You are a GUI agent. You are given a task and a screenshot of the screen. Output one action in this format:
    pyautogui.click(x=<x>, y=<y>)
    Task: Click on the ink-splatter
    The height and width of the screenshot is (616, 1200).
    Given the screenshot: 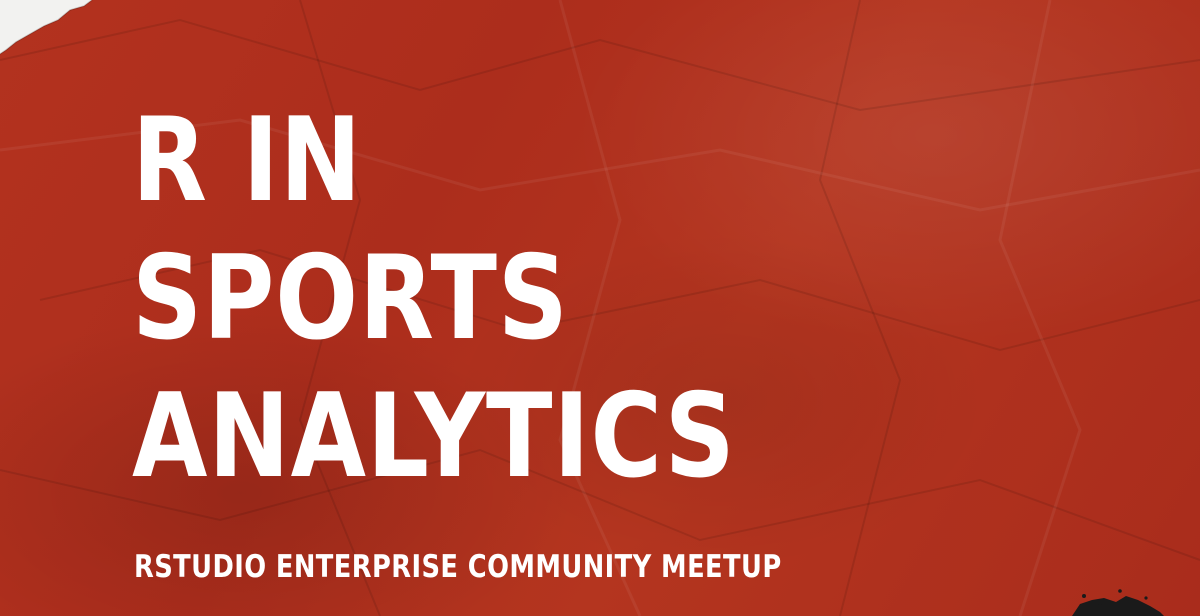 What is the action you would take?
    pyautogui.click(x=1118, y=602)
    